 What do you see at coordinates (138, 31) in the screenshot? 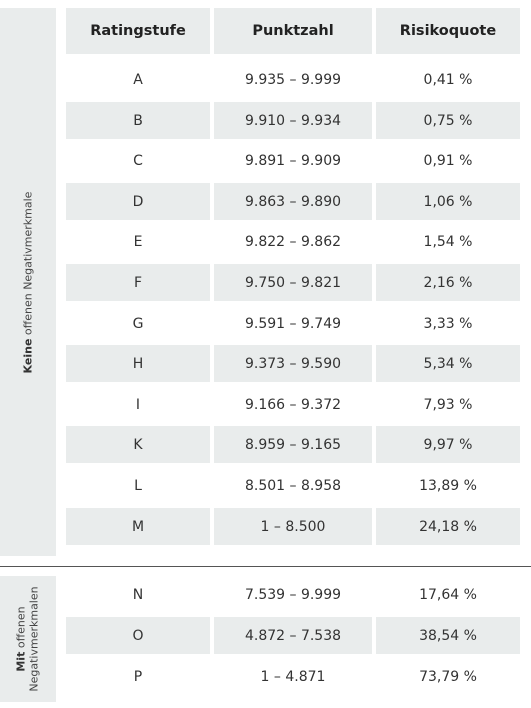
I see `header-rating: Ratingstufe` at bounding box center [138, 31].